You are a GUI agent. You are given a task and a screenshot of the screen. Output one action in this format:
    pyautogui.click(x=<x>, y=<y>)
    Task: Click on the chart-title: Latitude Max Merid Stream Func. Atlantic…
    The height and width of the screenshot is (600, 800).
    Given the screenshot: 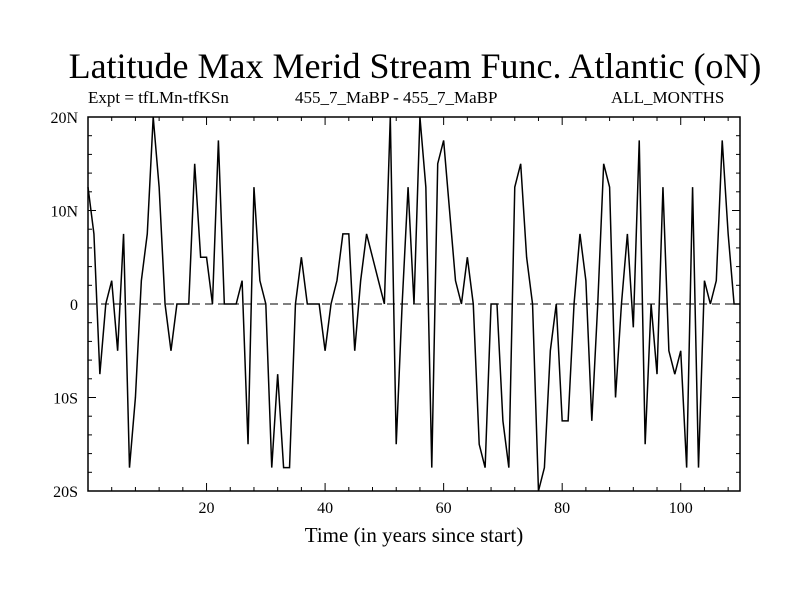 What is the action you would take?
    pyautogui.click(x=415, y=66)
    